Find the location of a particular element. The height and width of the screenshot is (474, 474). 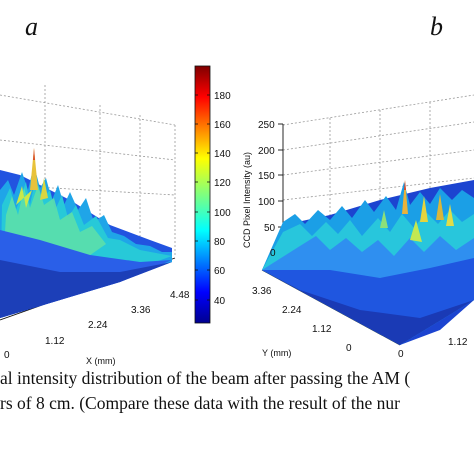

a-x-label: X (mm) is located at coordinates (101, 361).